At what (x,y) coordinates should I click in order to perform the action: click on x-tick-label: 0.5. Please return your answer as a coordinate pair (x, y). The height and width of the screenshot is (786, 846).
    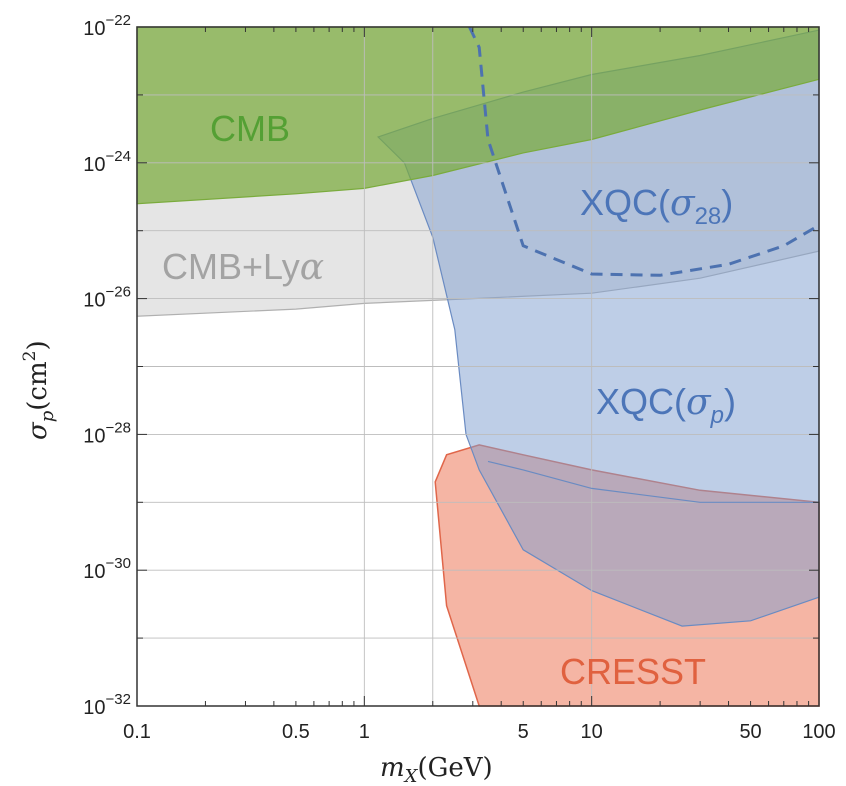
    Looking at the image, I should click on (296, 732).